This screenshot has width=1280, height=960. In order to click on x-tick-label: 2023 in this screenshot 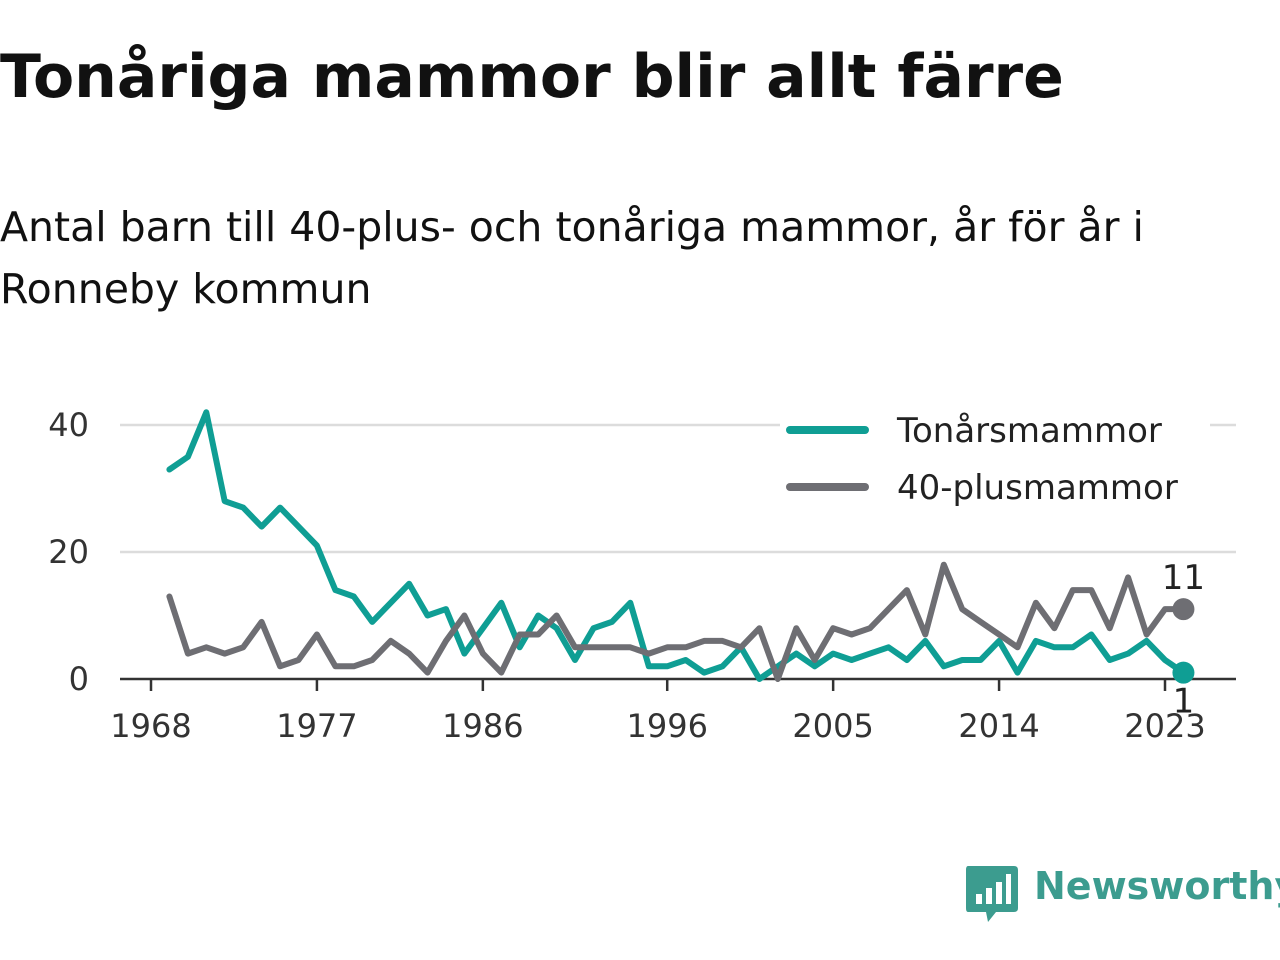, I will do `click(1164, 726)`.